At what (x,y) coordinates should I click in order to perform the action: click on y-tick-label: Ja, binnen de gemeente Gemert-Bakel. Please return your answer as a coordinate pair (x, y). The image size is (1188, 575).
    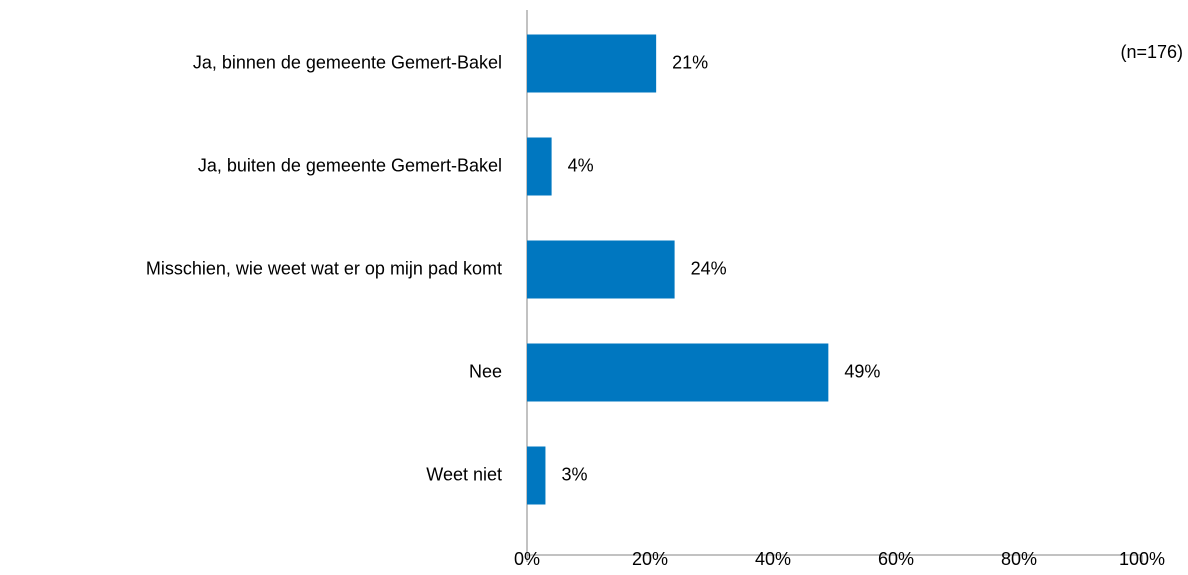
    Looking at the image, I should click on (347, 62).